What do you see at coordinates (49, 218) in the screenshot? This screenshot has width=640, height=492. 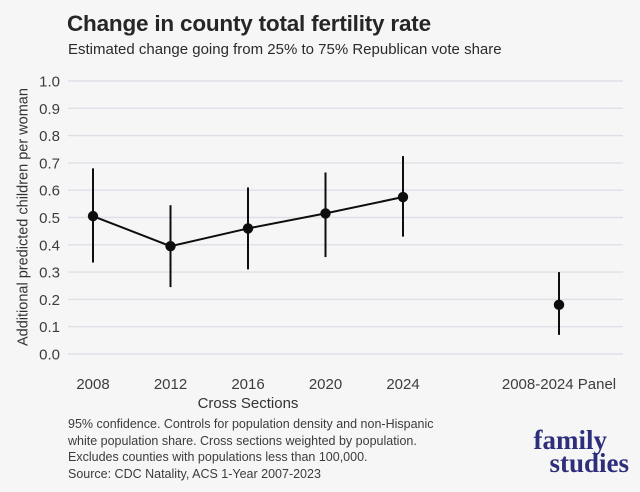 I see `y-tick-label: 0.5` at bounding box center [49, 218].